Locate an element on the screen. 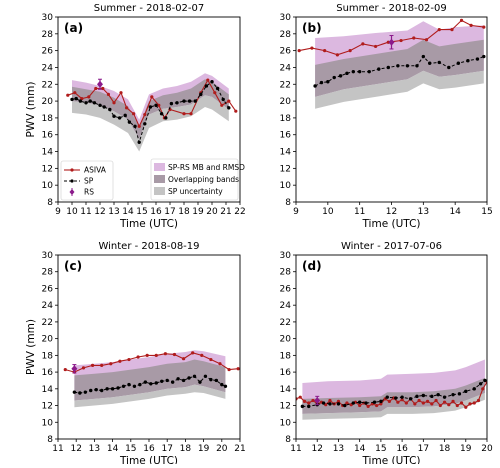 This screenshot has width=500, height=468. x-tick-label: 20 is located at coordinates (212, 212).